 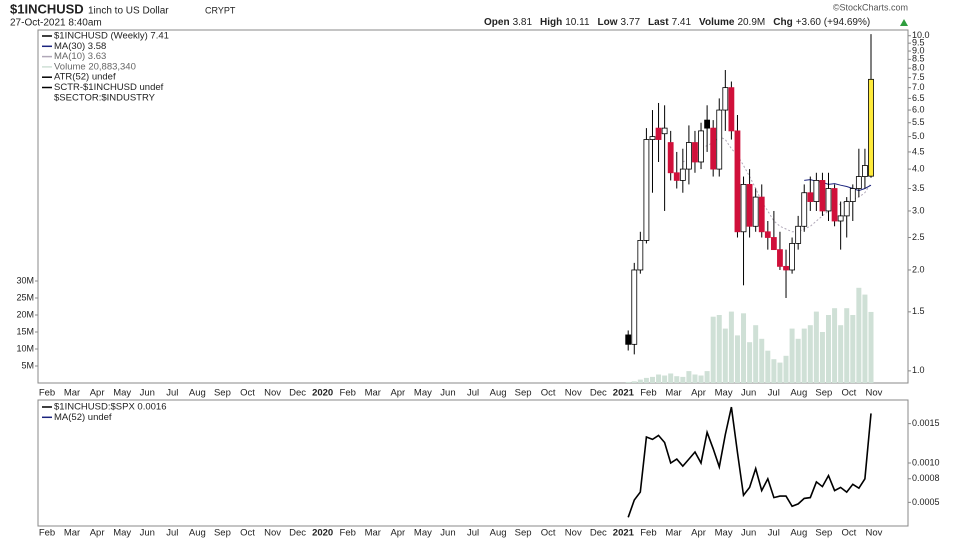 What do you see at coordinates (717, 22) in the screenshot?
I see `quote-label: Volume` at bounding box center [717, 22].